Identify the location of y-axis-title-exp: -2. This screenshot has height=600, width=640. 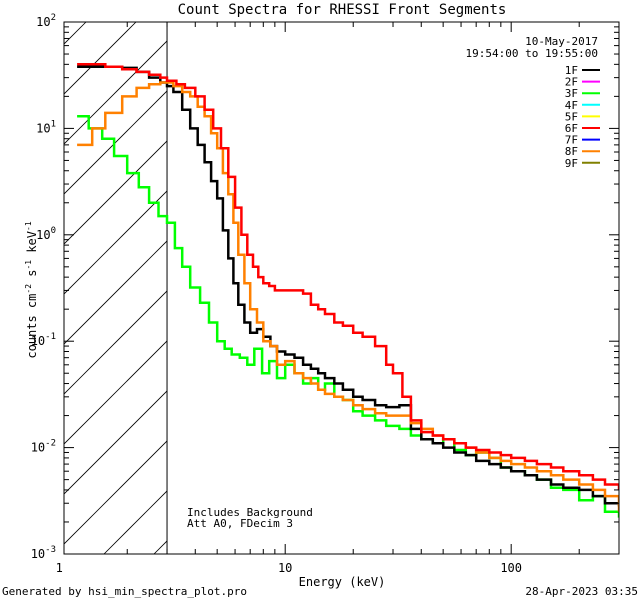
(28, 289).